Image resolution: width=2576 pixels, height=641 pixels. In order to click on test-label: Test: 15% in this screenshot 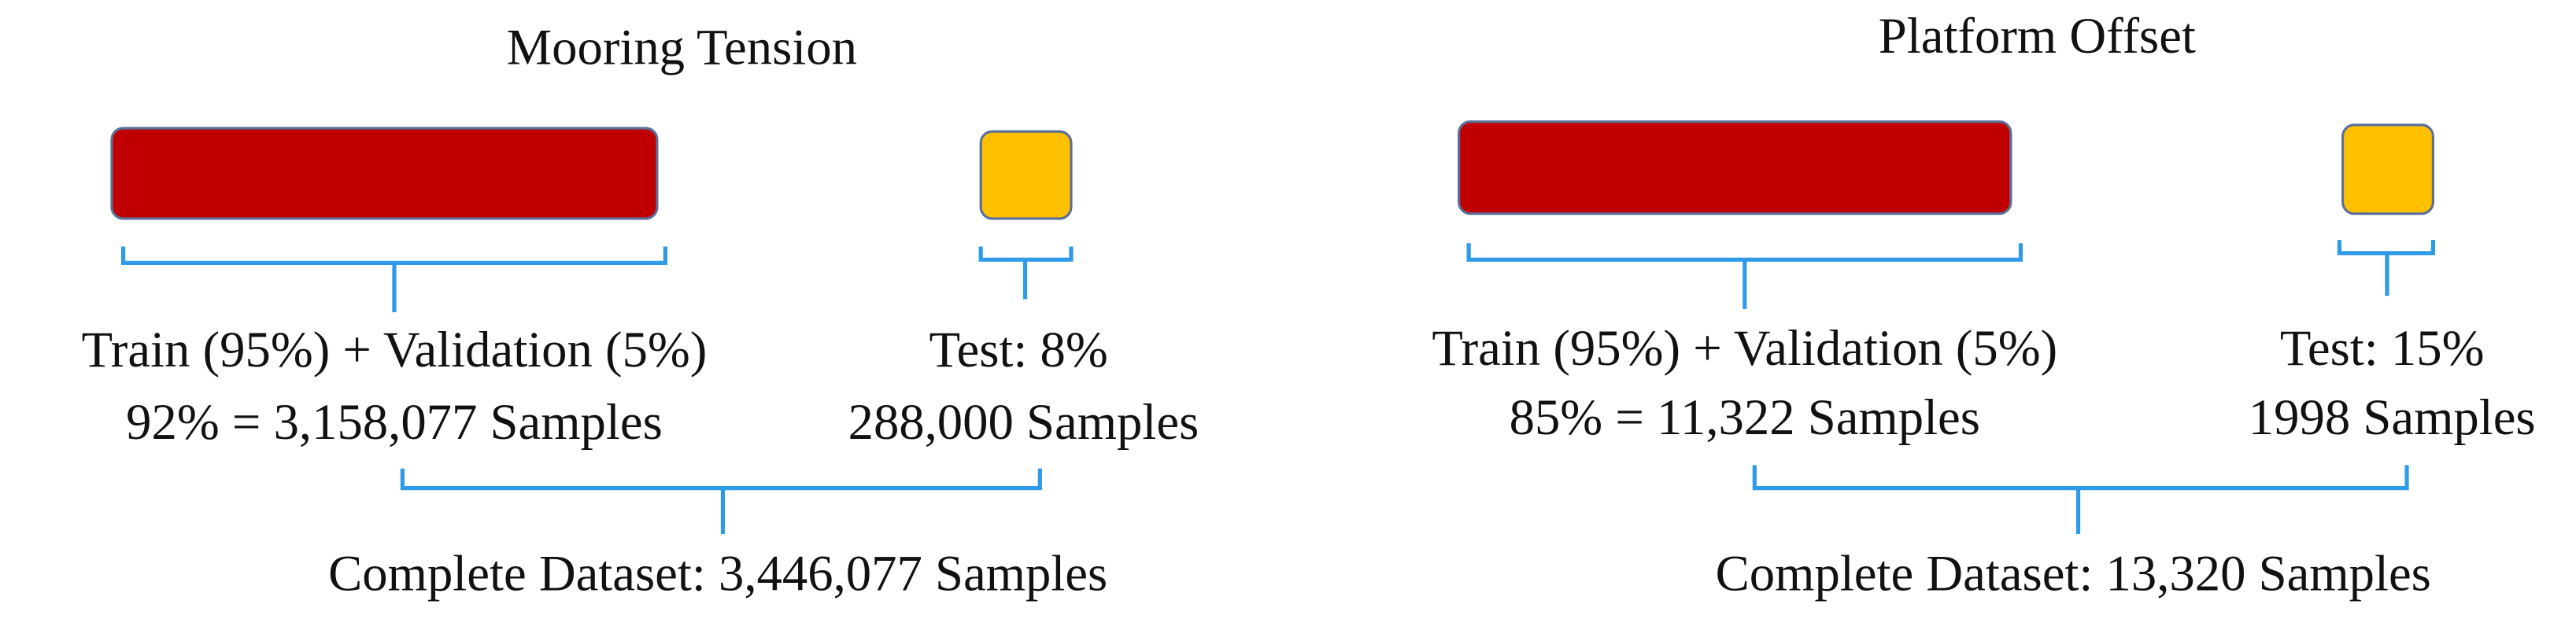, I will do `click(2382, 348)`.